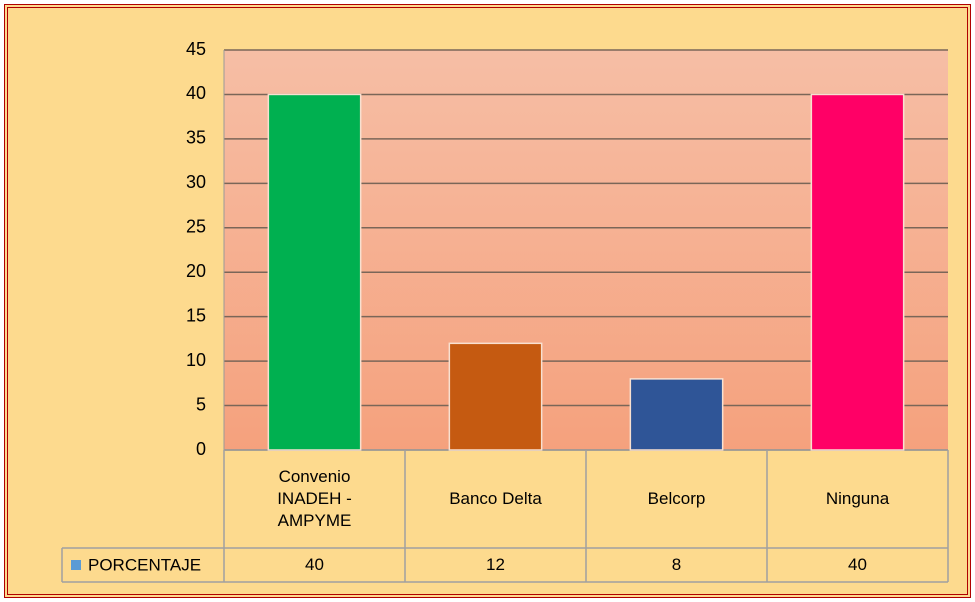  What do you see at coordinates (196, 227) in the screenshot?
I see `y-tick-label: 25` at bounding box center [196, 227].